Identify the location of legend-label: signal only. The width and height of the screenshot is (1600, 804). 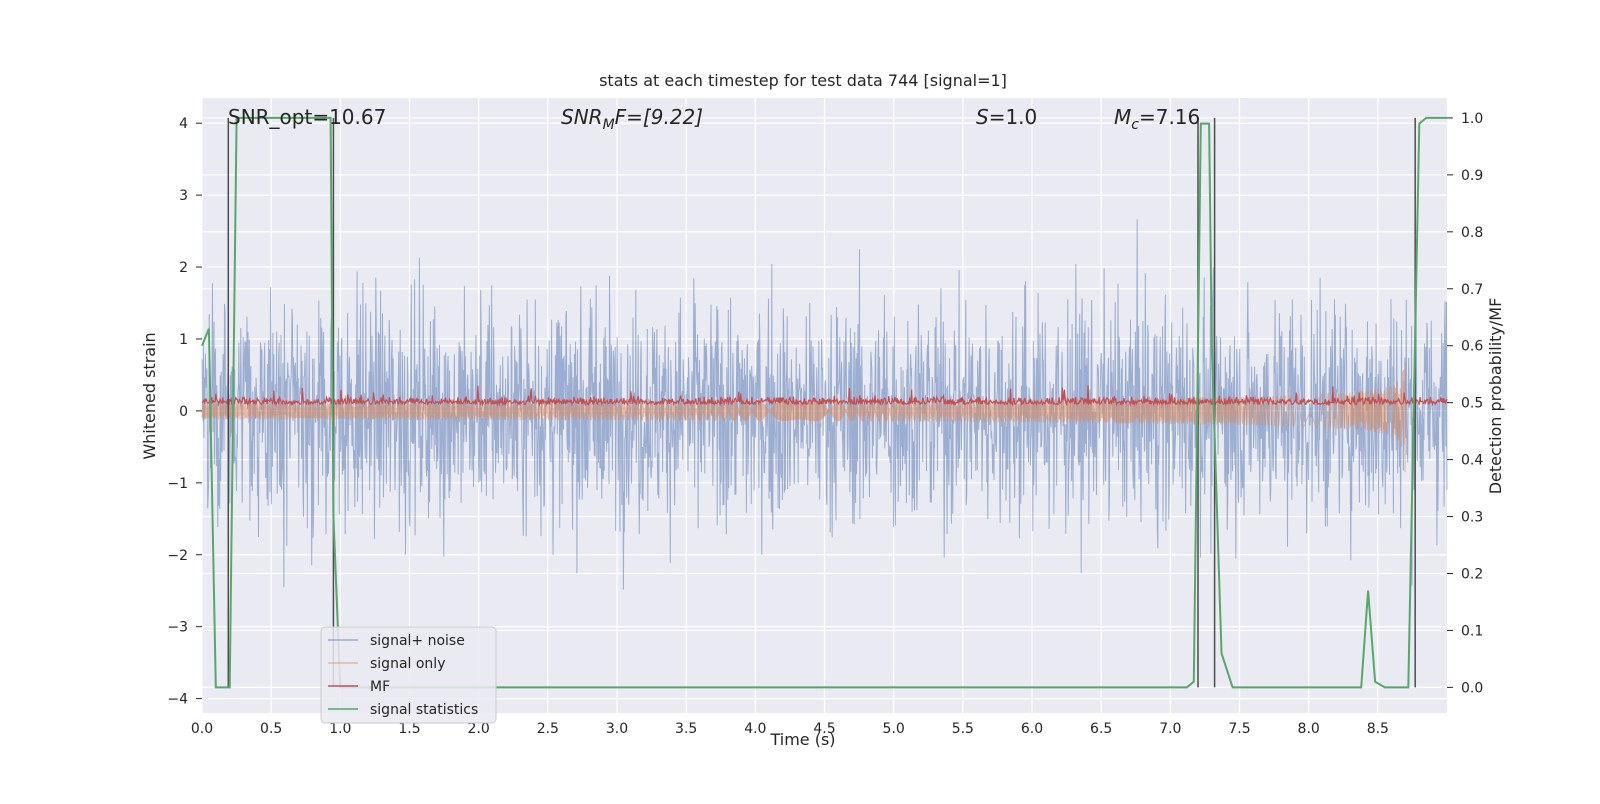
(407, 664).